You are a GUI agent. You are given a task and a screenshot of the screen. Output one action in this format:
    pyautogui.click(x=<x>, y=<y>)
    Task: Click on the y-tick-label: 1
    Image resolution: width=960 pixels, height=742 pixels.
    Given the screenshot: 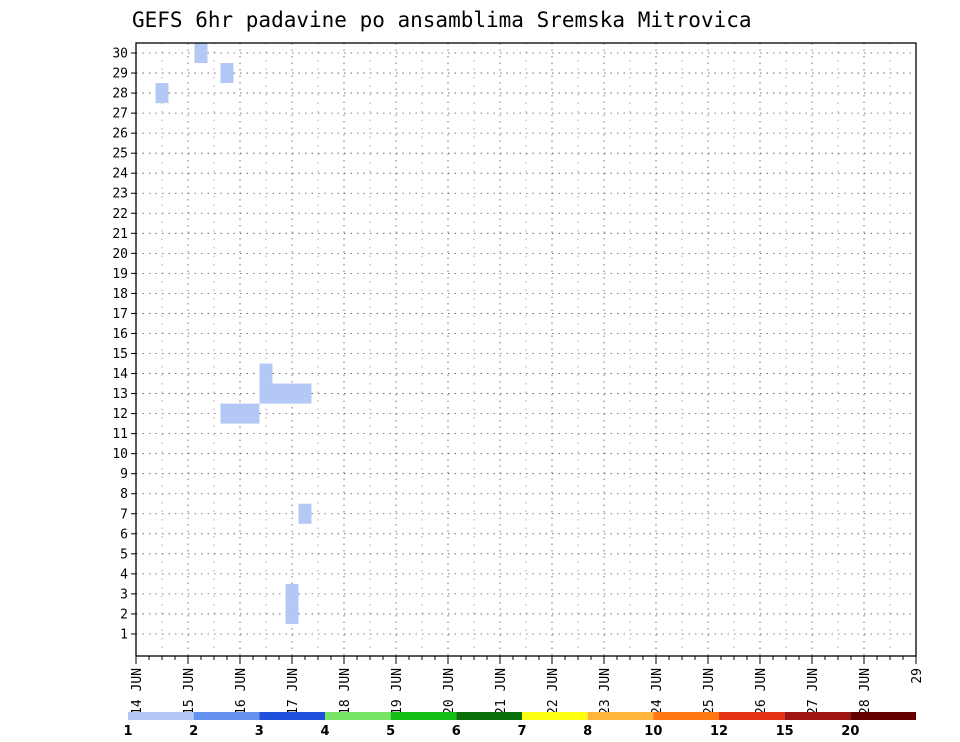 What is the action you would take?
    pyautogui.click(x=124, y=634)
    